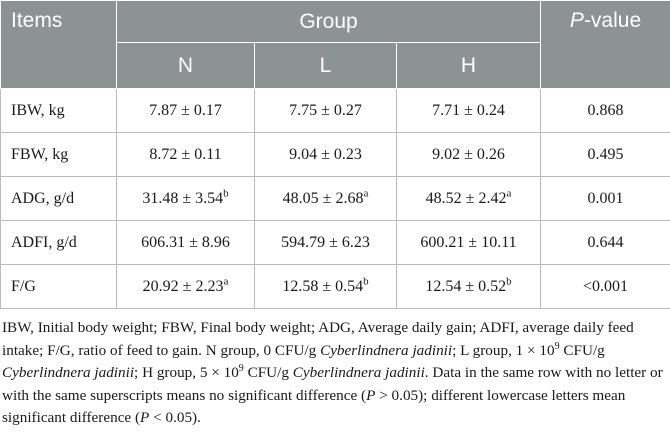 The image size is (670, 435). Describe the element at coordinates (268, 372) in the screenshot. I see `footnote-text-5: CFU/g` at that location.